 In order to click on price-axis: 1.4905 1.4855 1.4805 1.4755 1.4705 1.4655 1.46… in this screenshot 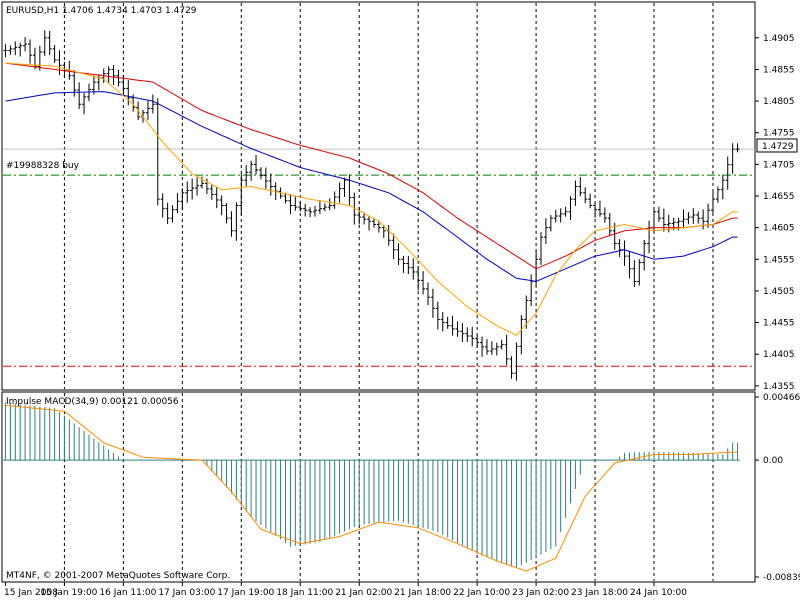, I will do `click(777, 308)`.